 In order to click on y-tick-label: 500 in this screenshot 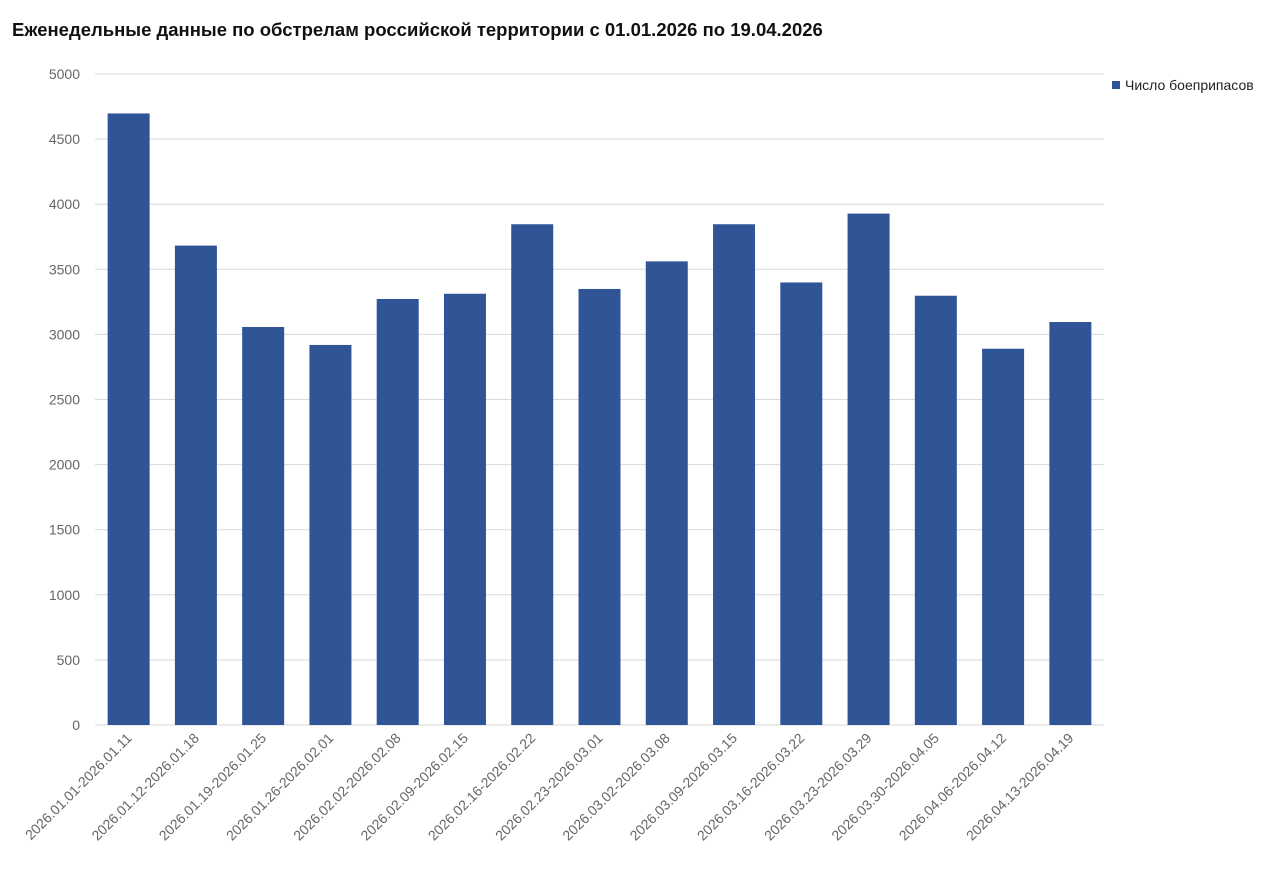, I will do `click(69, 660)`.